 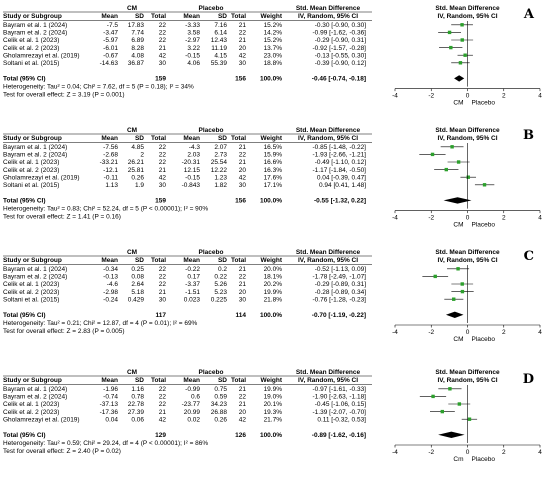 I want to click on panel-letter: D, so click(x=528, y=379).